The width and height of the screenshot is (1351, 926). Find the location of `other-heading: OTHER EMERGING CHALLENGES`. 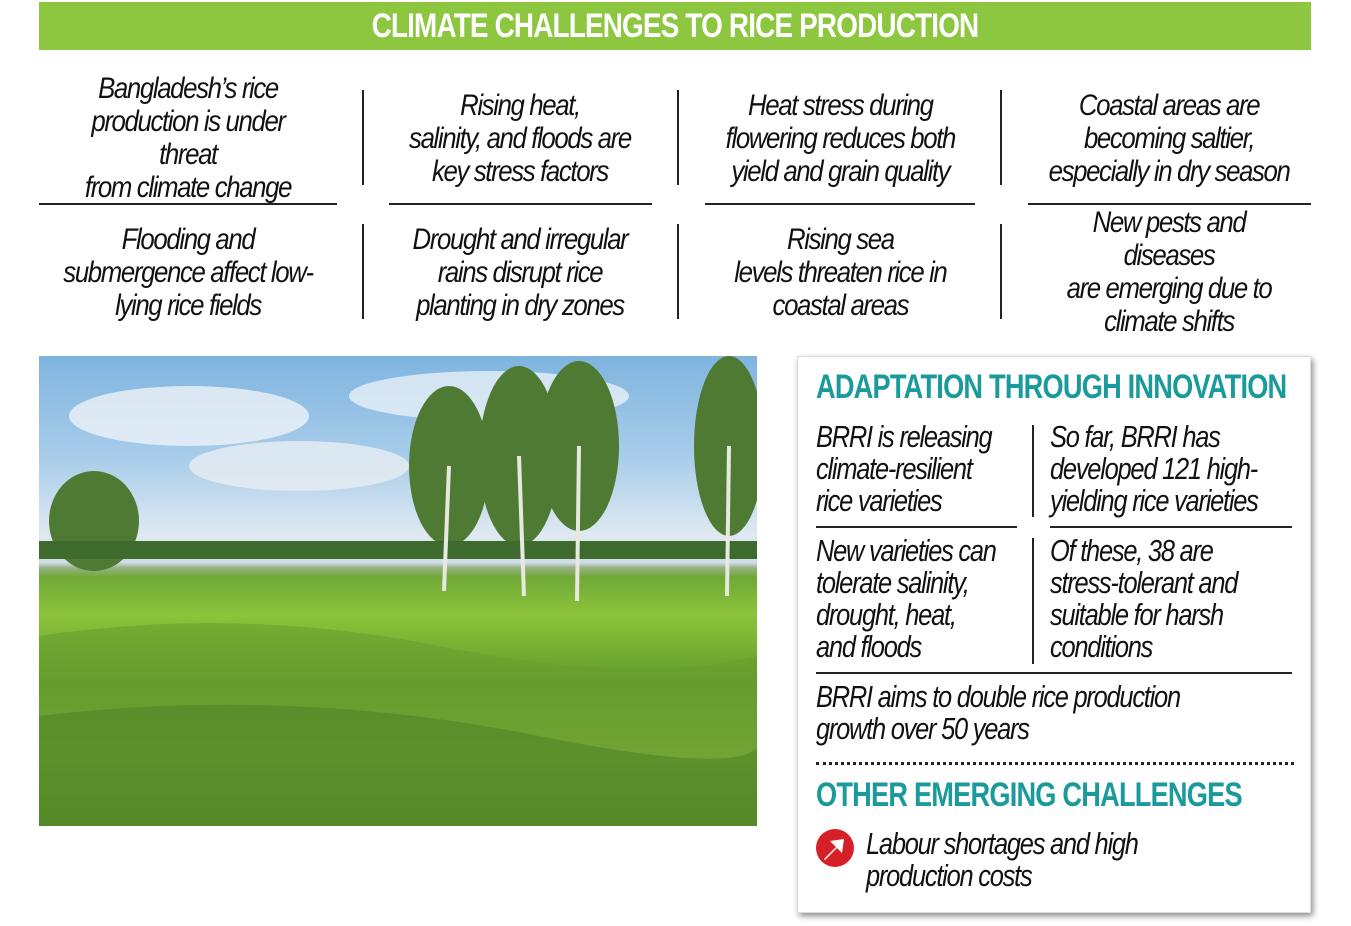

other-heading: OTHER EMERGING CHALLENGES is located at coordinates (1029, 795).